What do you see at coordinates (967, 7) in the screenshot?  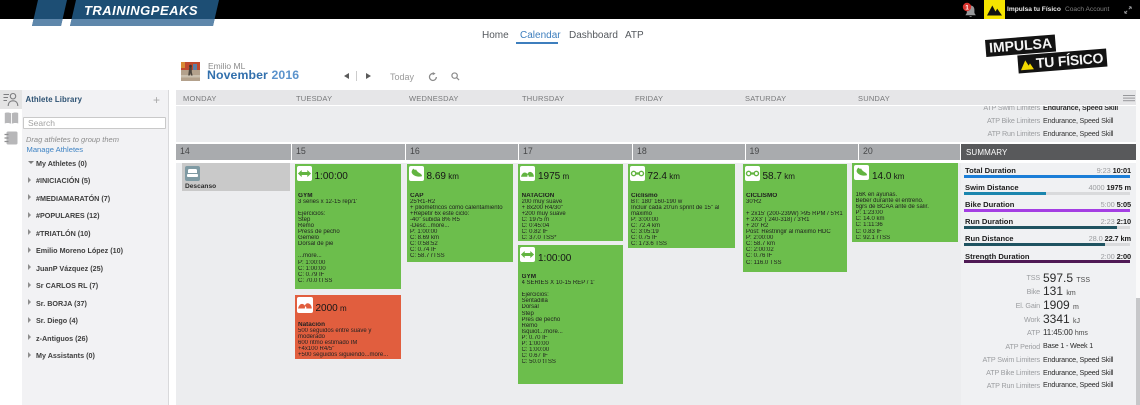 I see `svg-text: 1` at bounding box center [967, 7].